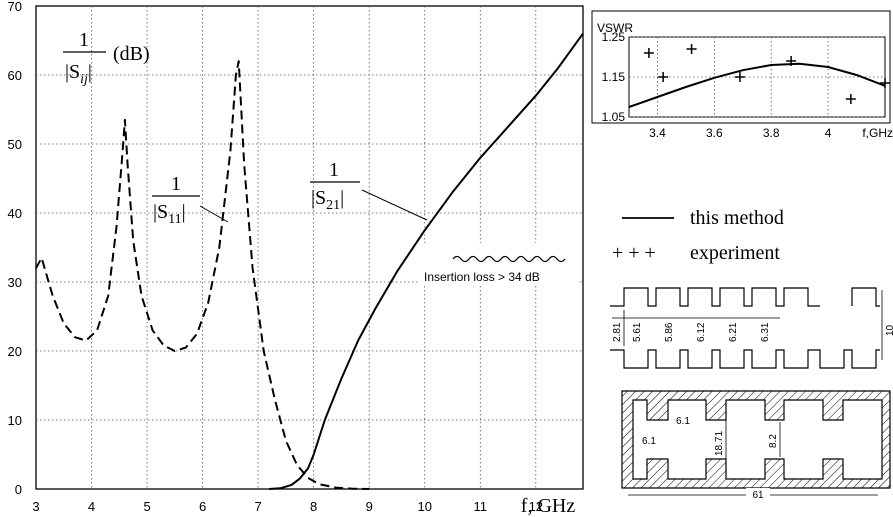 The height and width of the screenshot is (517, 893). I want to click on vswr-y-tick-label: 1.15, so click(614, 77).